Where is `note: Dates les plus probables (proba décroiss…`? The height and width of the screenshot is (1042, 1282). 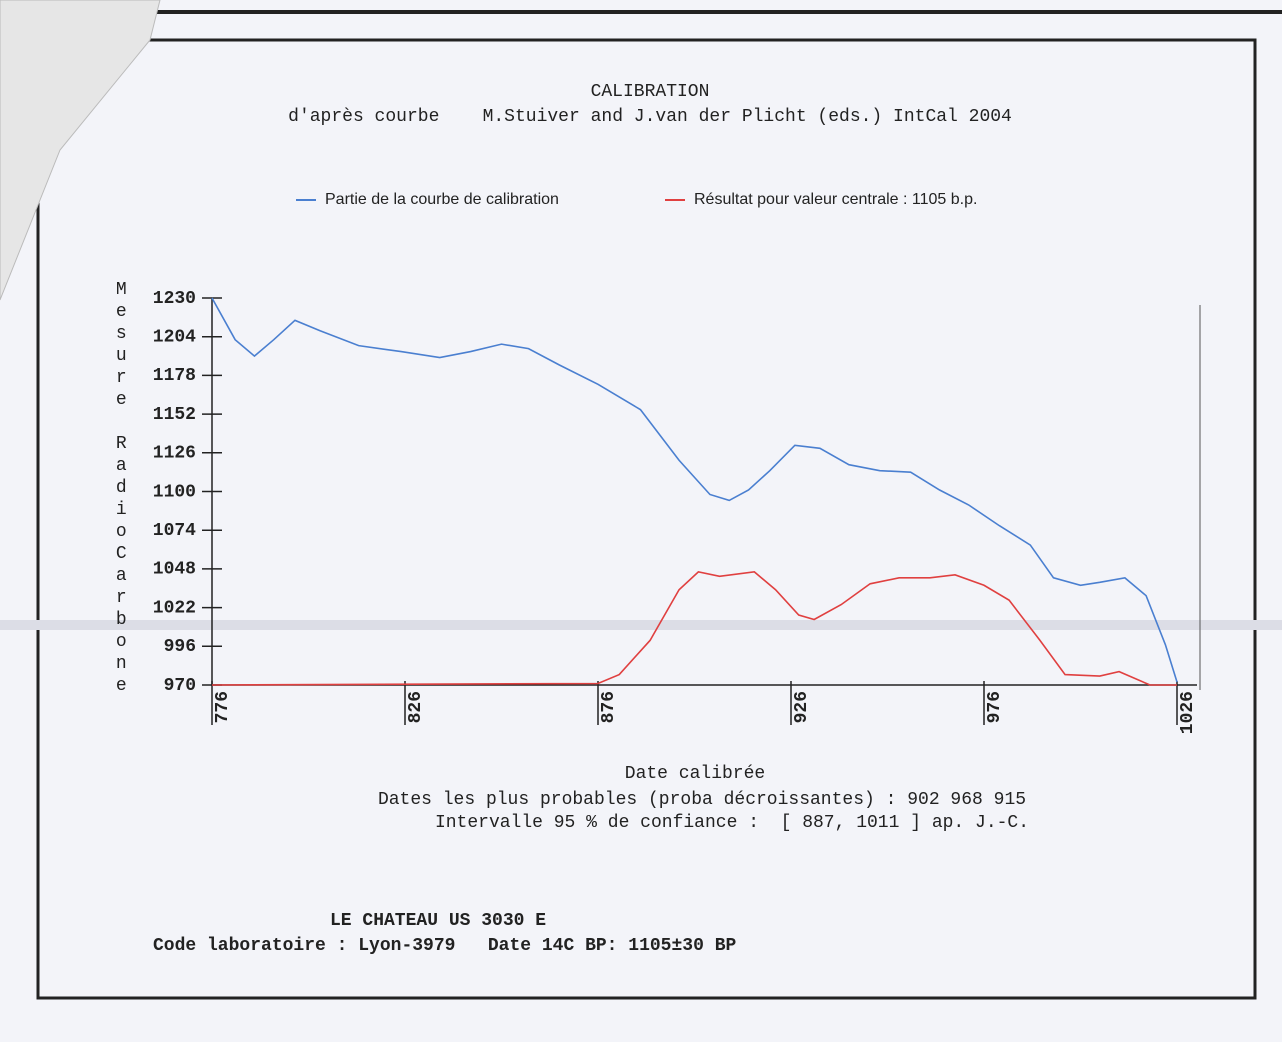 note: Dates les plus probables (proba décroiss… is located at coordinates (702, 800).